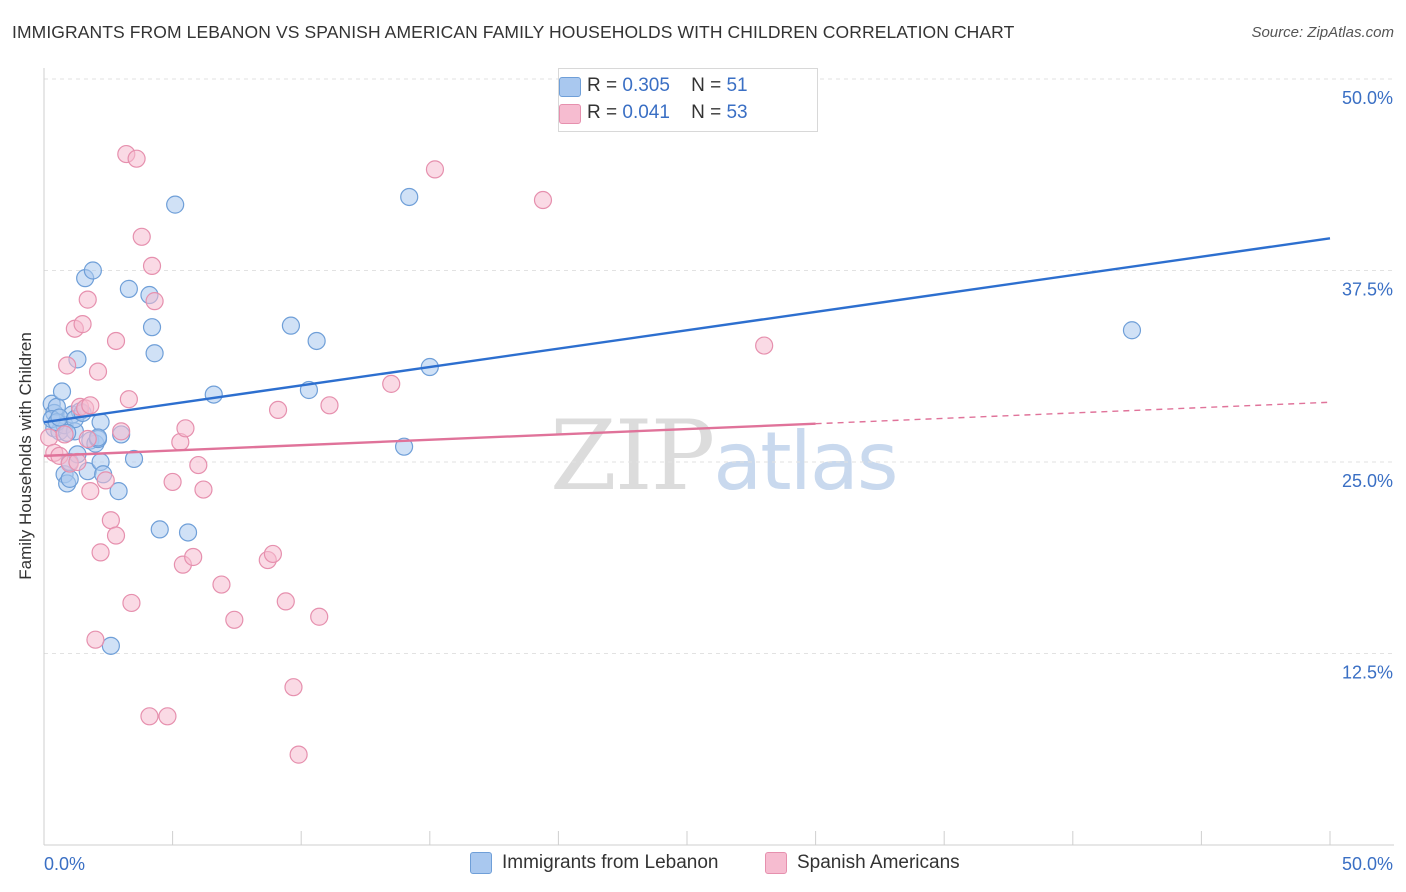 The image size is (1406, 892). Describe the element at coordinates (1367, 481) in the screenshot. I see `y-tick-label: 25.0%` at that location.